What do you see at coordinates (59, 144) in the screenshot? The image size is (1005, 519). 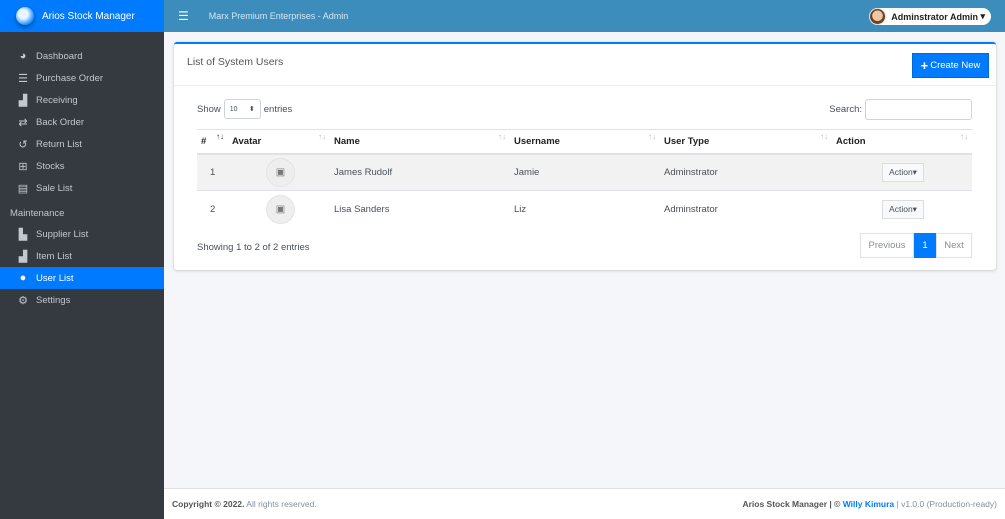 I see `sidebar-item-label: Return List` at bounding box center [59, 144].